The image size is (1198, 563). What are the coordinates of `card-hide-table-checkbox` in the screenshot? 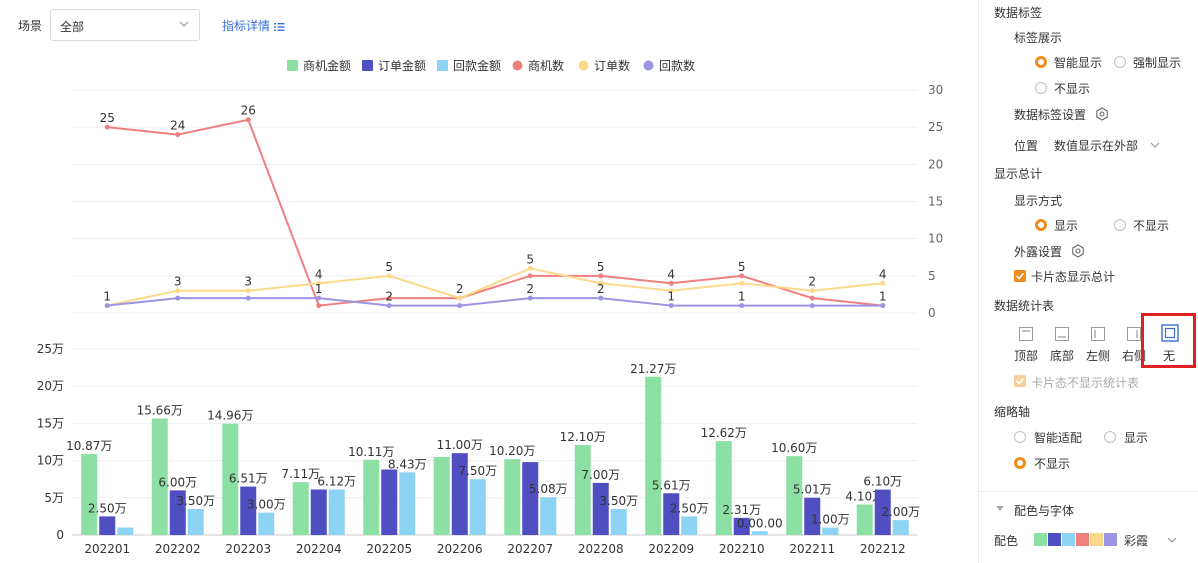 It's located at (1020, 381).